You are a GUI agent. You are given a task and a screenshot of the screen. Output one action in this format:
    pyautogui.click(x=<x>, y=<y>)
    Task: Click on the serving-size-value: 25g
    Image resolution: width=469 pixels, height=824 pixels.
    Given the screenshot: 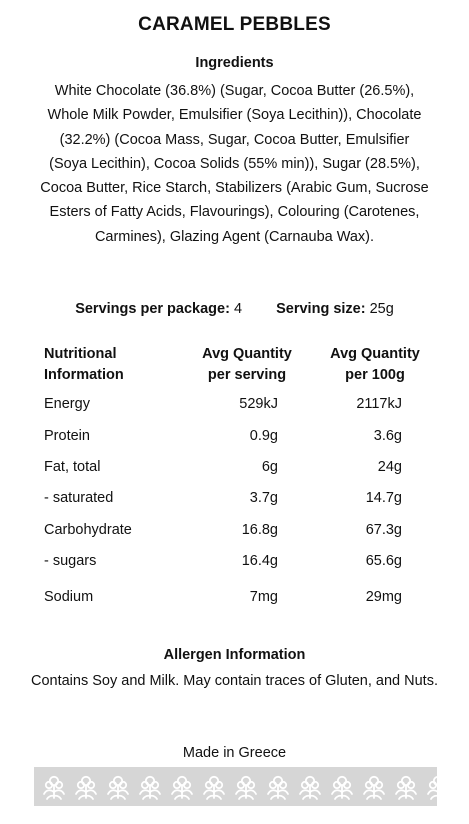 What is the action you would take?
    pyautogui.click(x=381, y=309)
    